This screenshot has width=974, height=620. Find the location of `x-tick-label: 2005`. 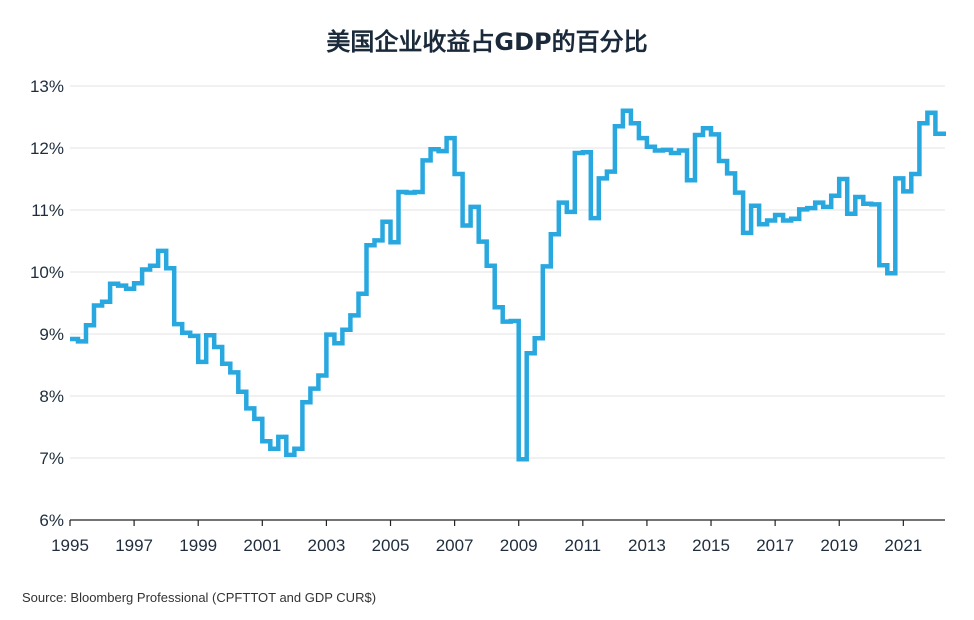

x-tick-label: 2005 is located at coordinates (391, 545).